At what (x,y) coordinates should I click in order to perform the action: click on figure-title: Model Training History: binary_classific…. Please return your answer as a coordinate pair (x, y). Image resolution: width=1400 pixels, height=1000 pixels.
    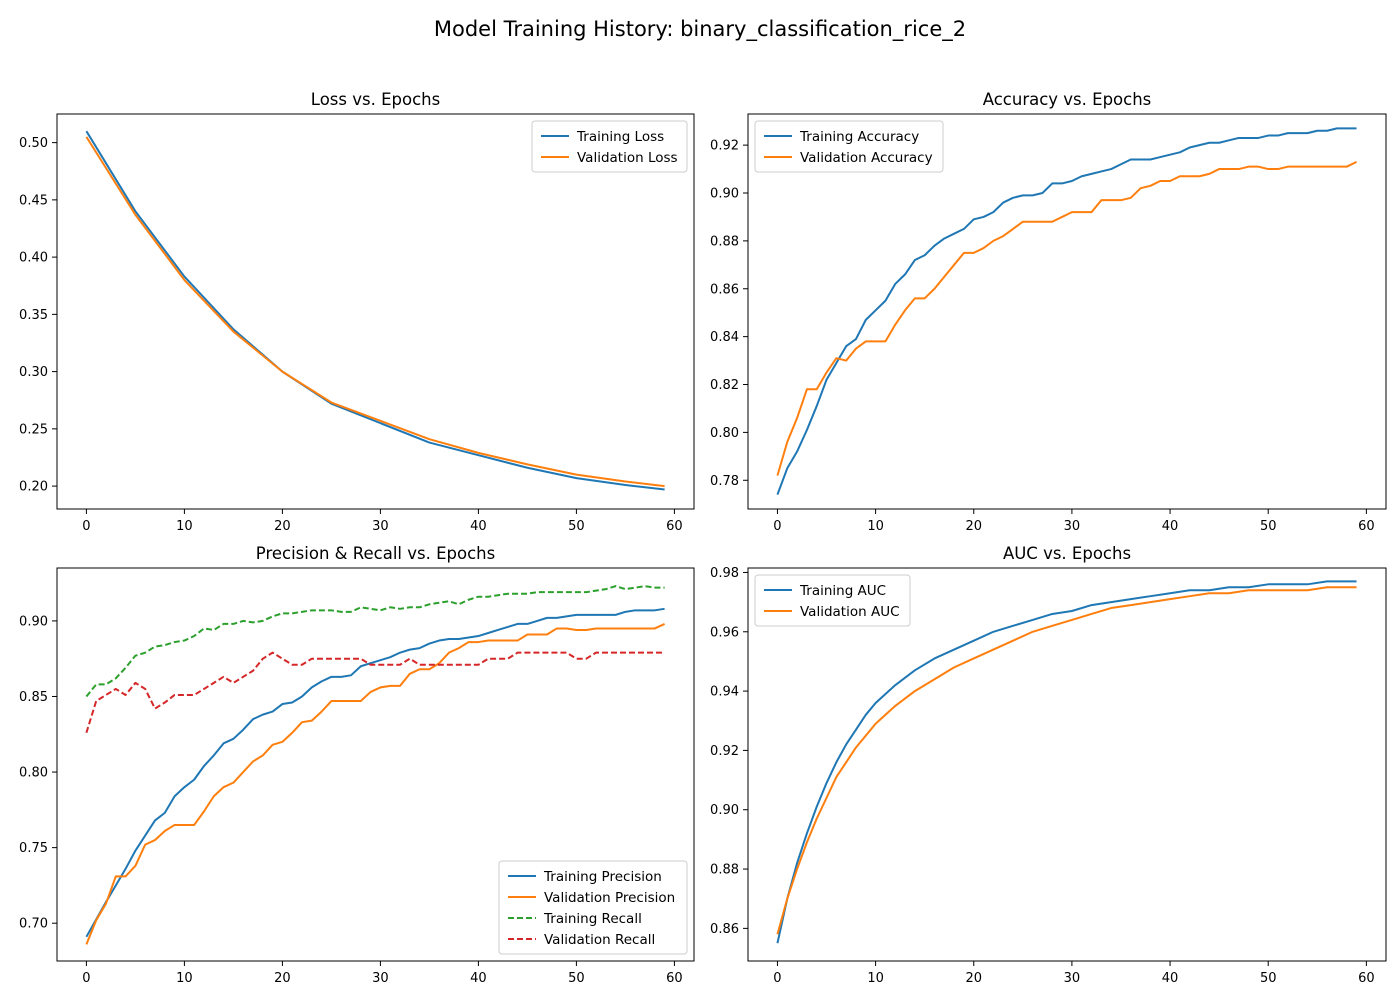
    Looking at the image, I should click on (700, 29).